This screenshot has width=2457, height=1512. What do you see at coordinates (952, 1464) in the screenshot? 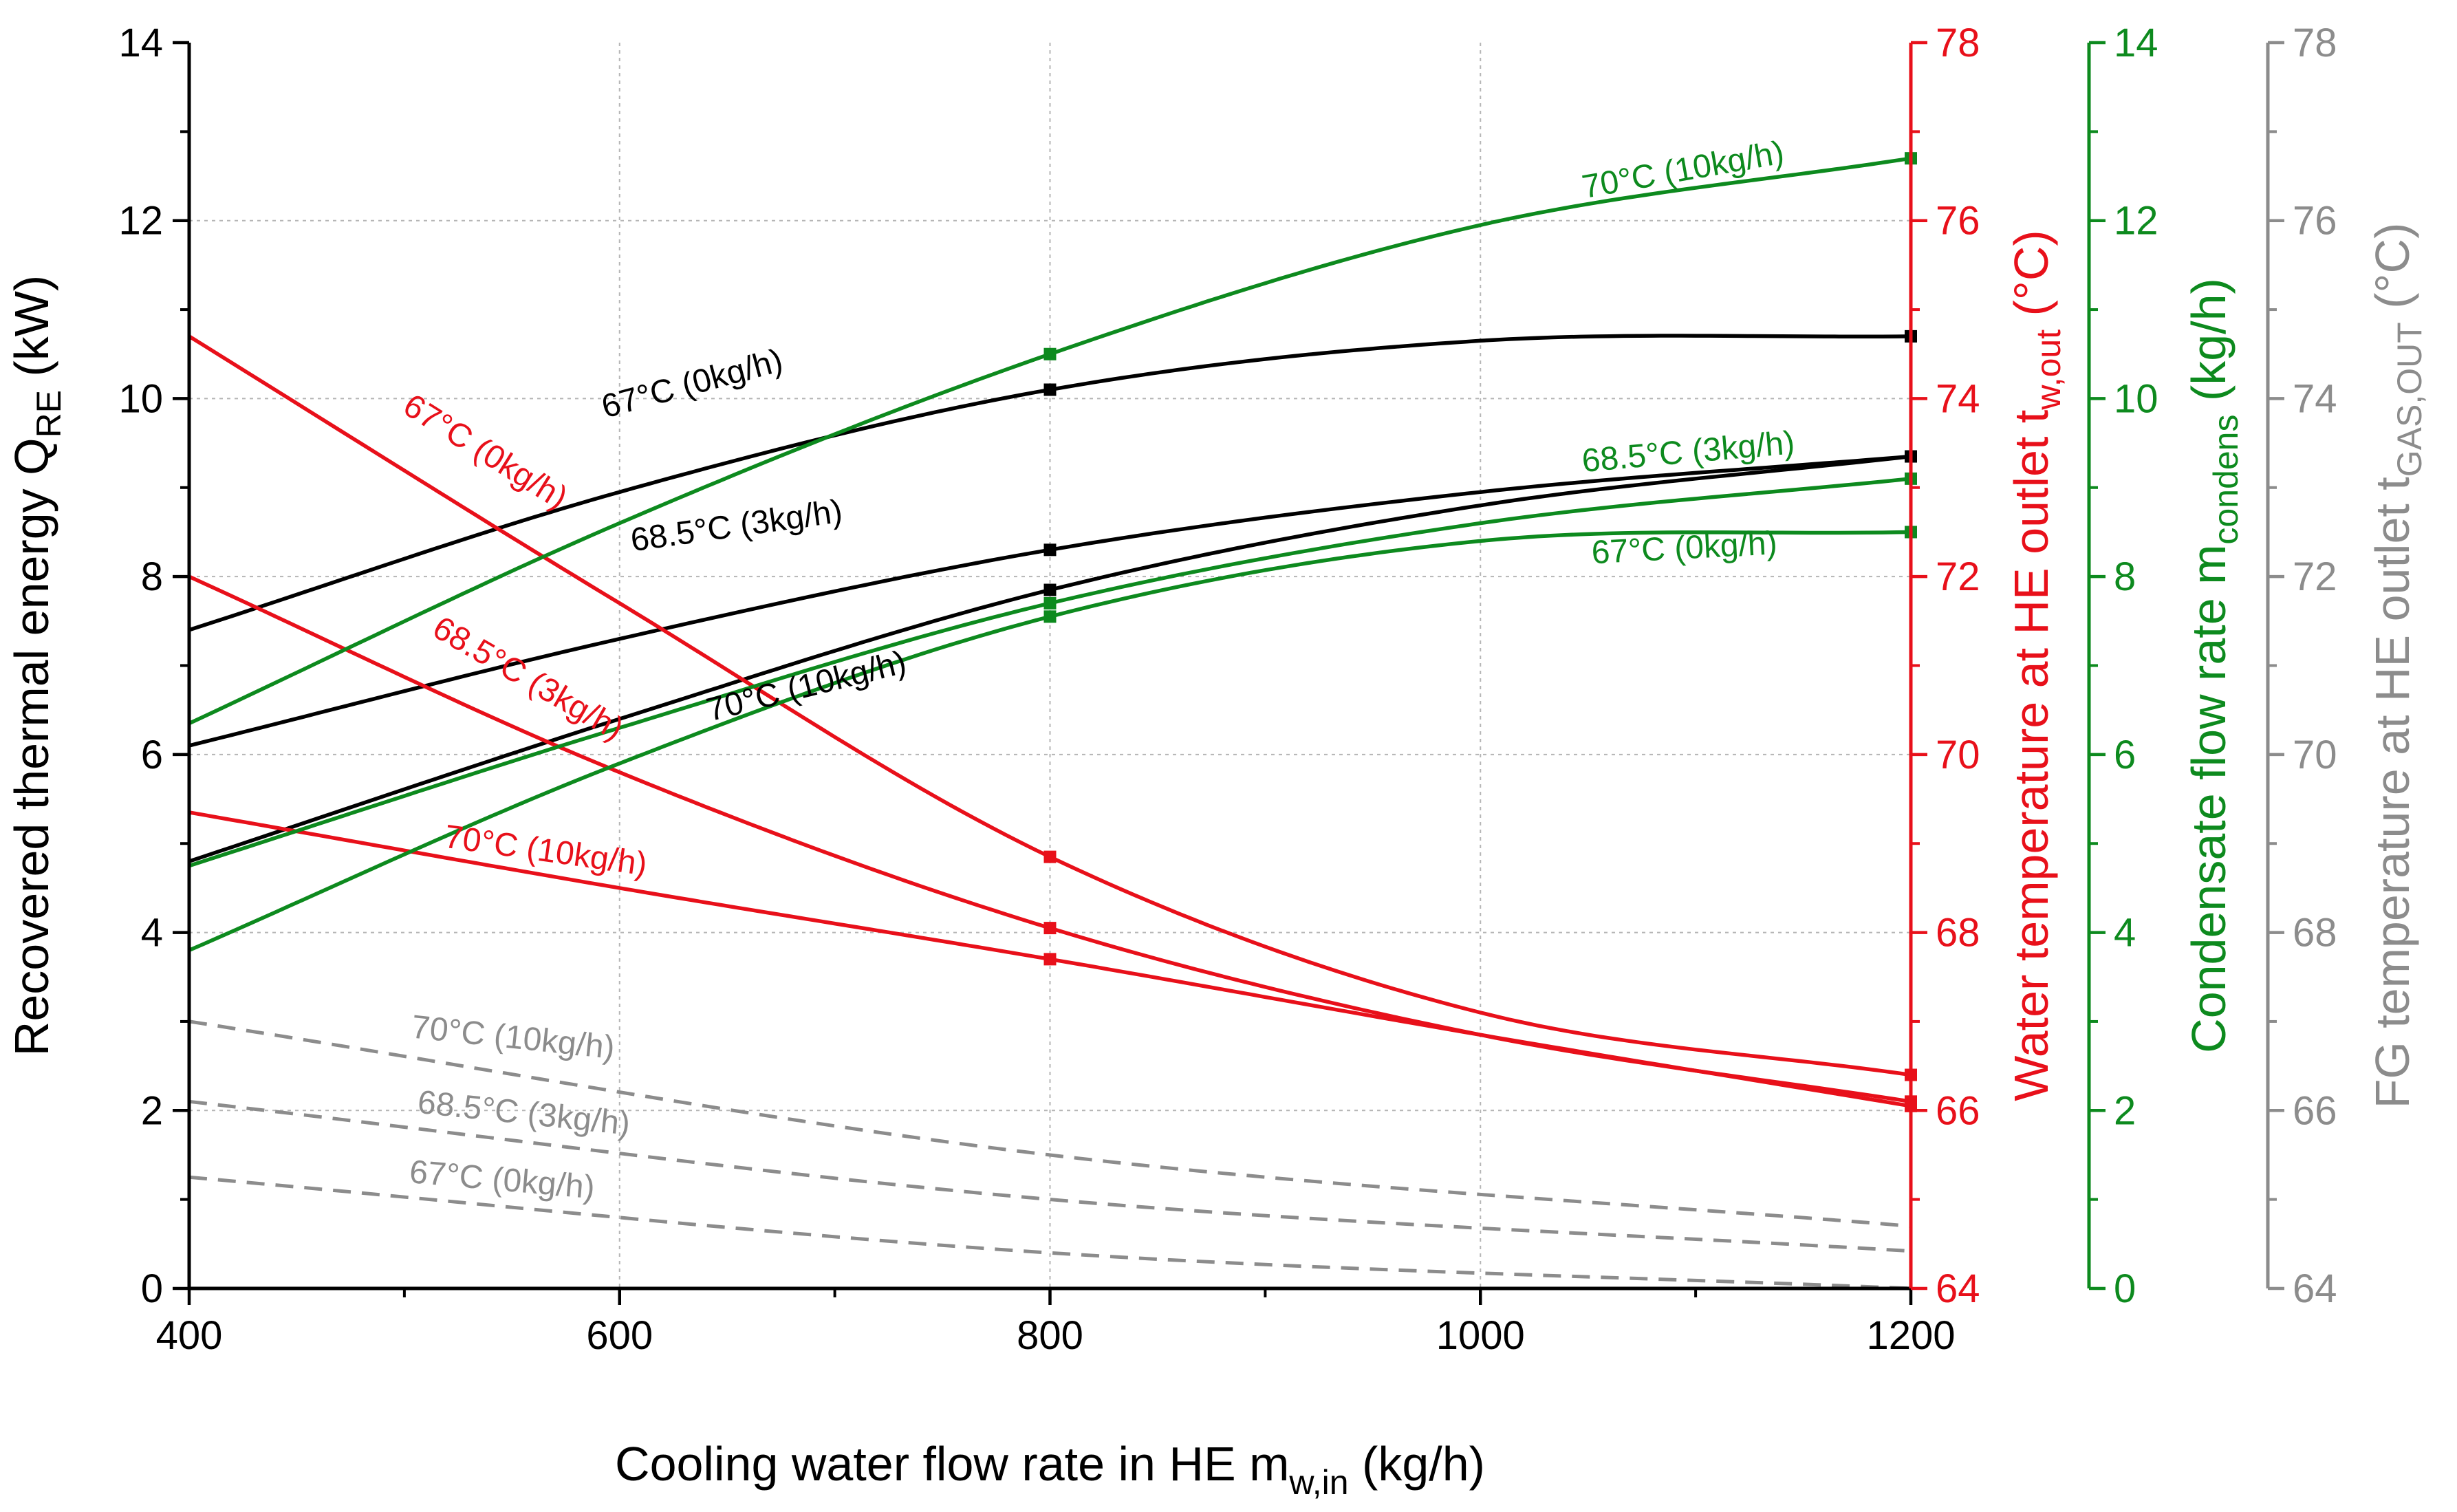
I see `x-axis-title-main: Cooling water flow rate in HE m` at bounding box center [952, 1464].